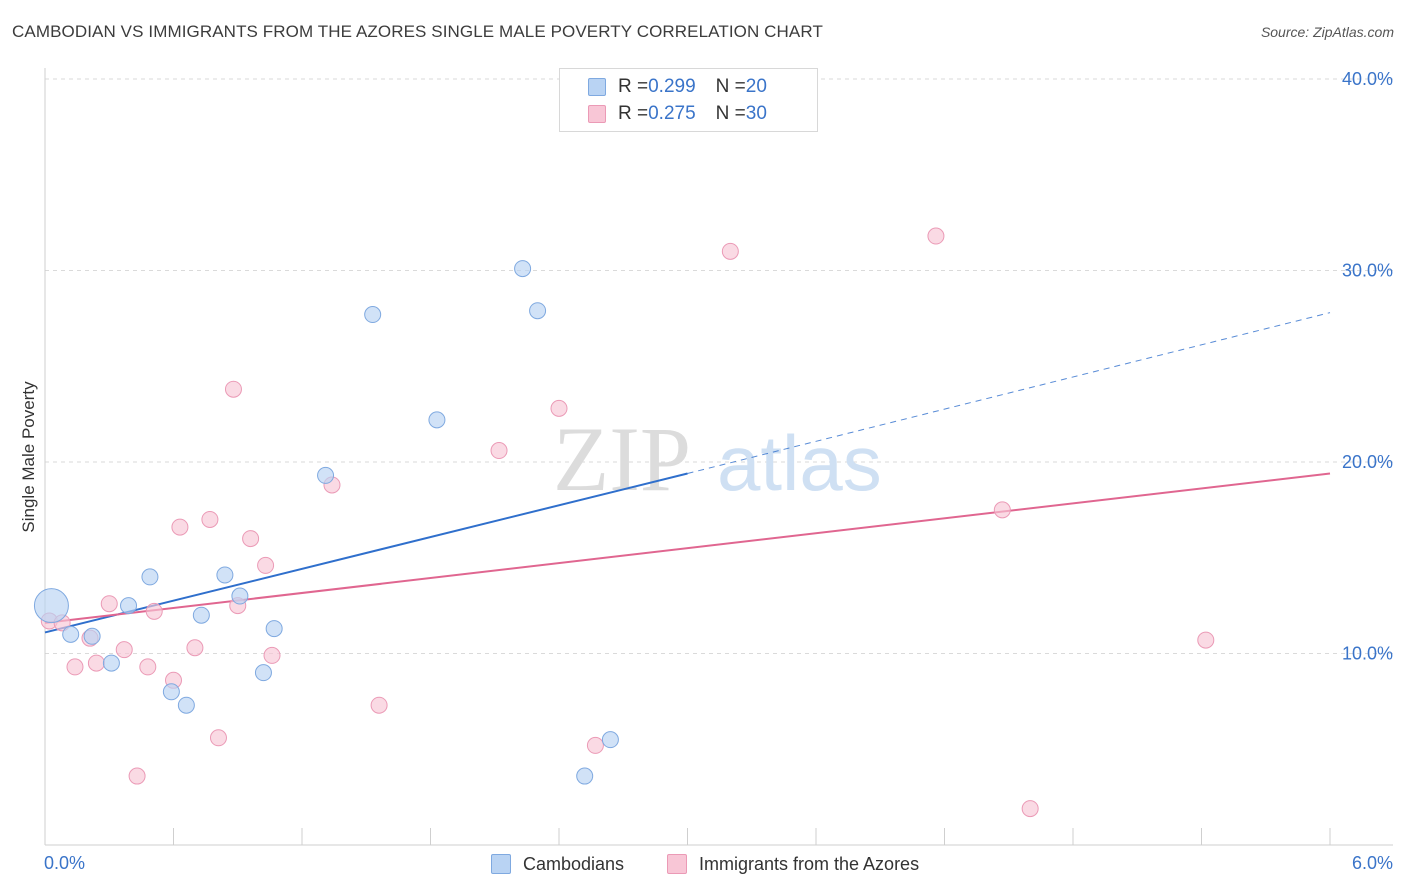 This screenshot has width=1406, height=892. What do you see at coordinates (799, 463) in the screenshot?
I see `watermark-atlas: atlas` at bounding box center [799, 463].